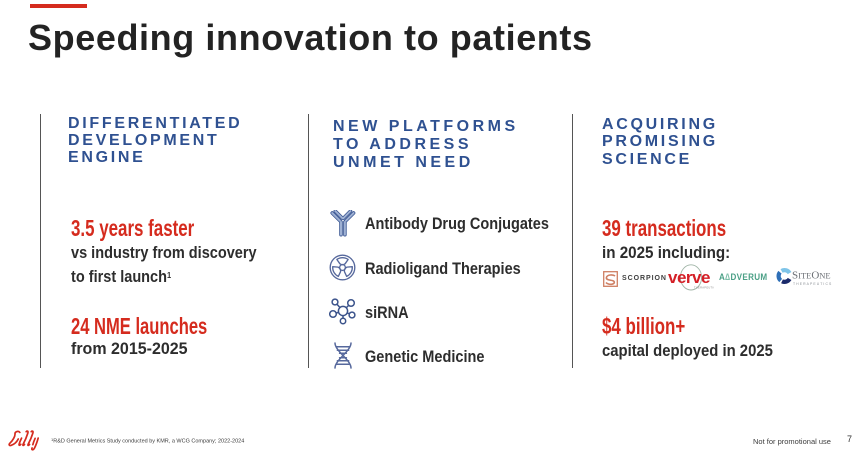  I want to click on svg-text: SITEONE, so click(811, 276).